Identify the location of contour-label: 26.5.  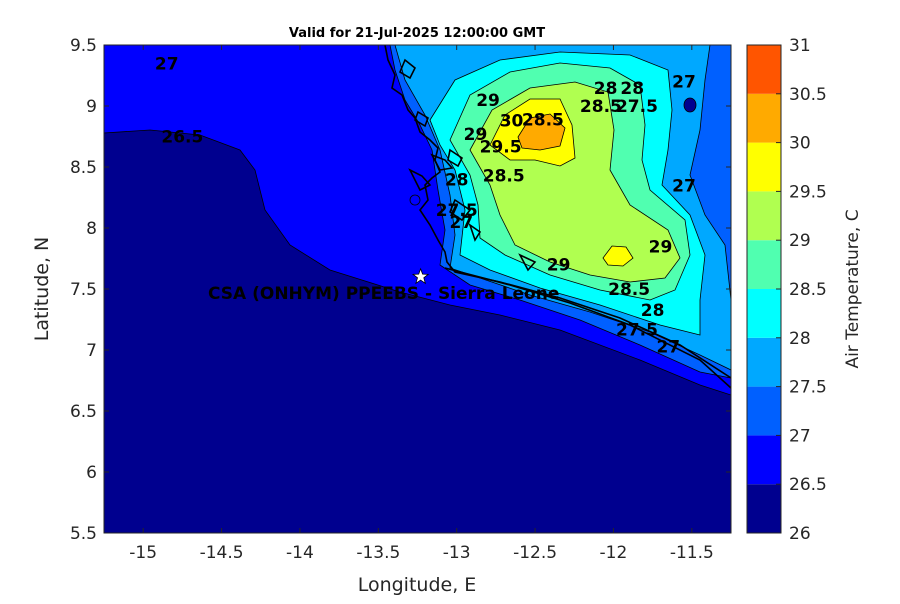
(182, 138).